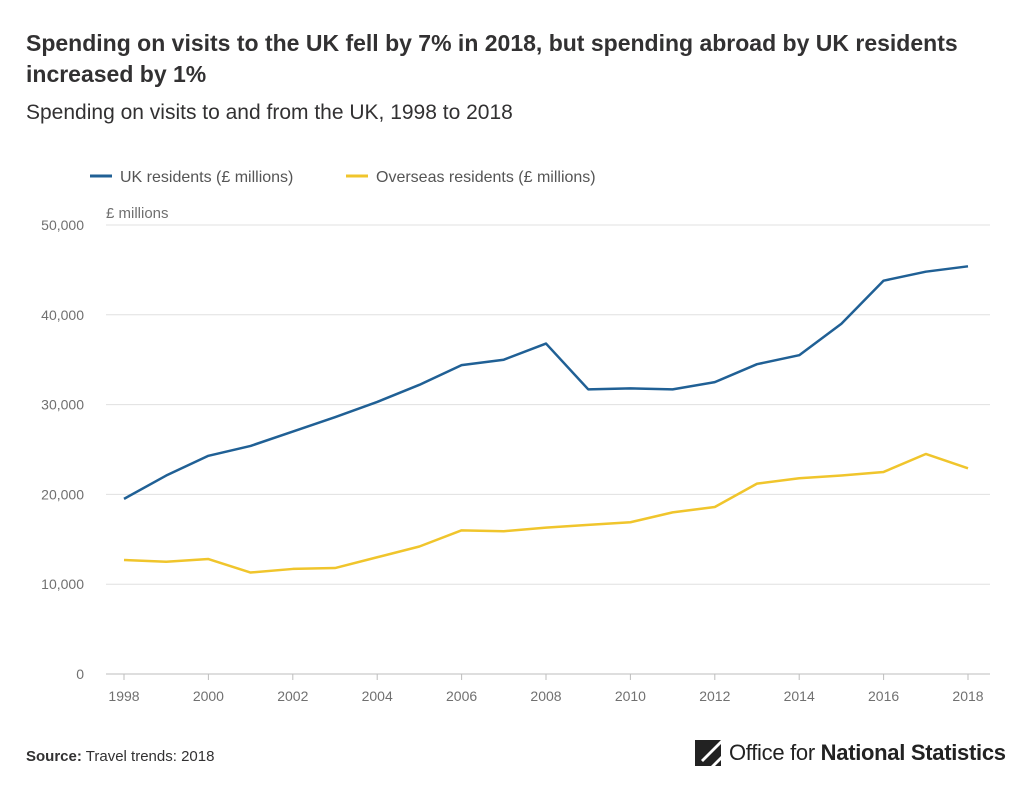 The height and width of the screenshot is (792, 1024). What do you see at coordinates (486, 177) in the screenshot?
I see `legend-label: Overseas residents (£ millions)` at bounding box center [486, 177].